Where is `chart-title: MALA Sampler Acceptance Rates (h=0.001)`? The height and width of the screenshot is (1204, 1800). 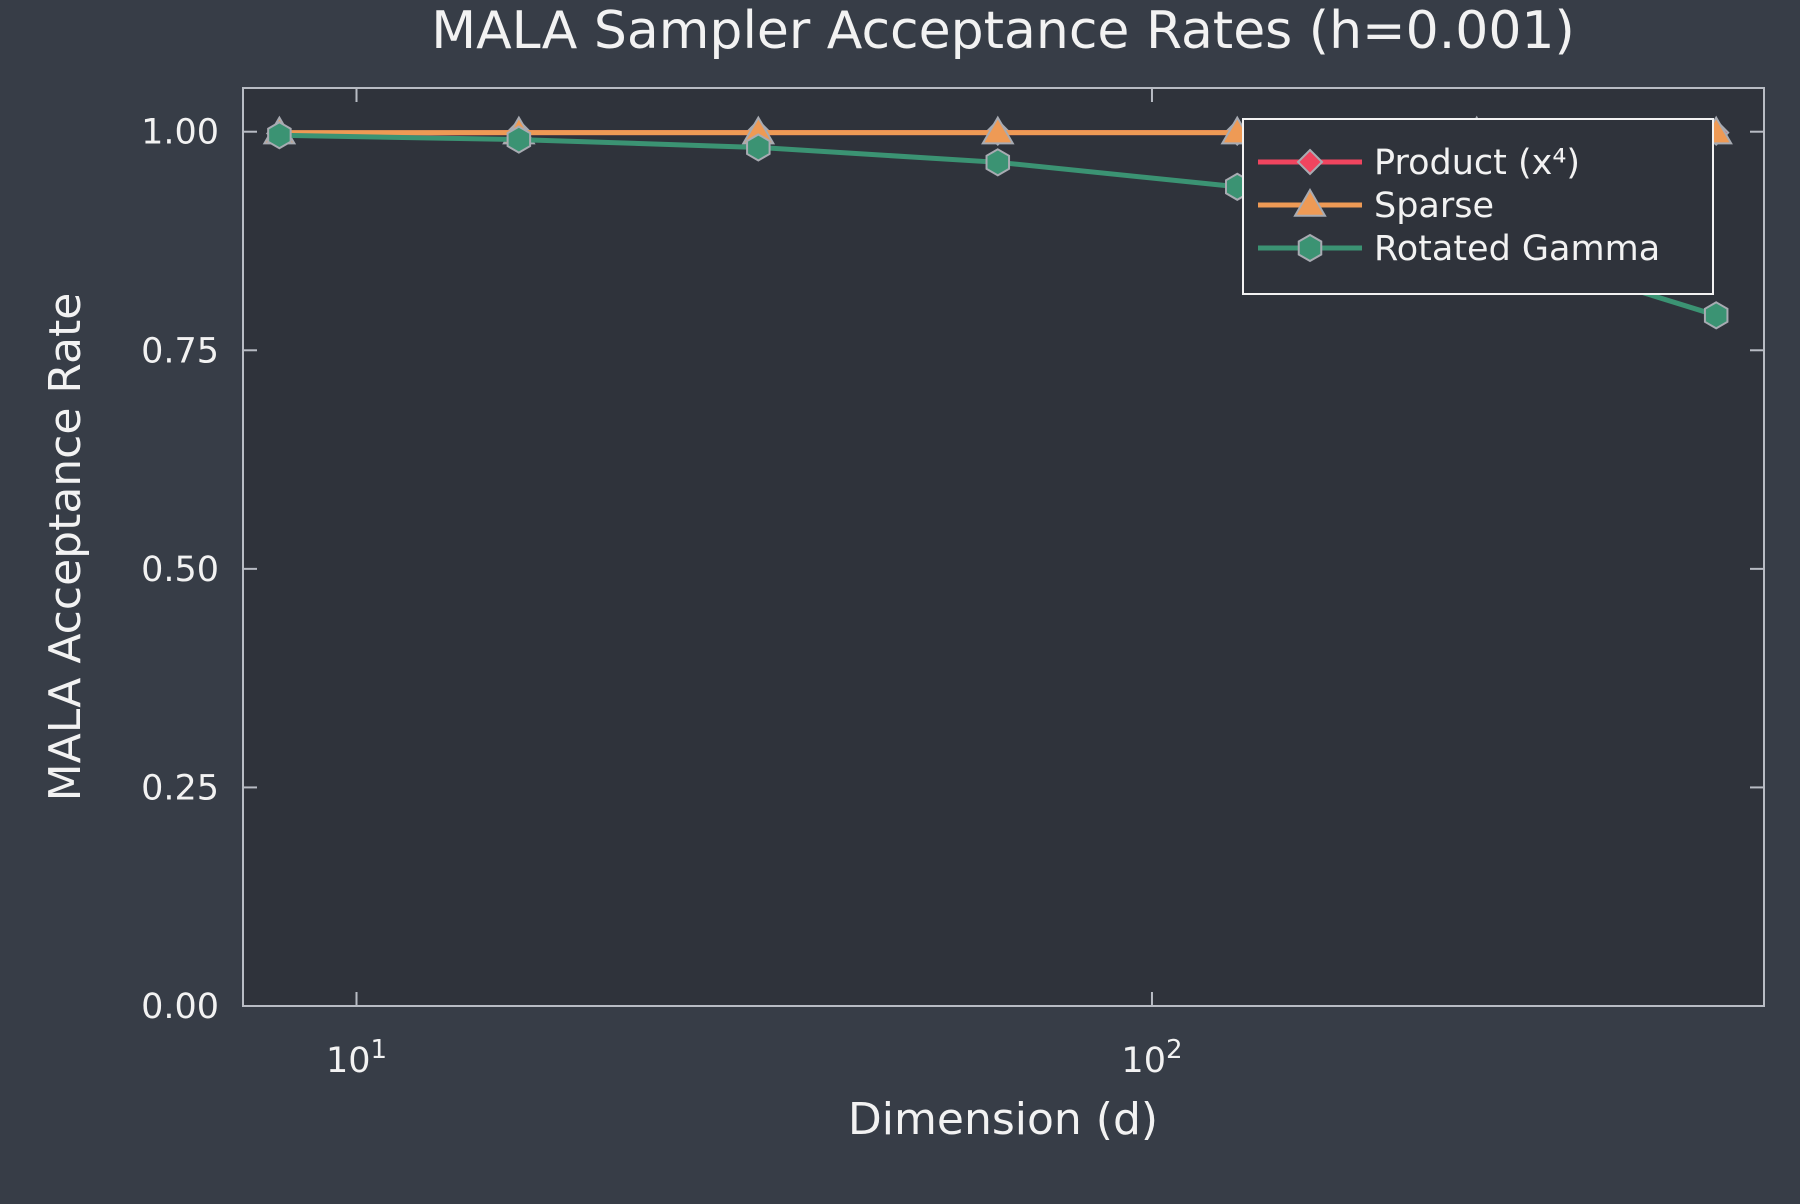
chart-title: MALA Sampler Acceptance Rates (h=0.001) is located at coordinates (1003, 31).